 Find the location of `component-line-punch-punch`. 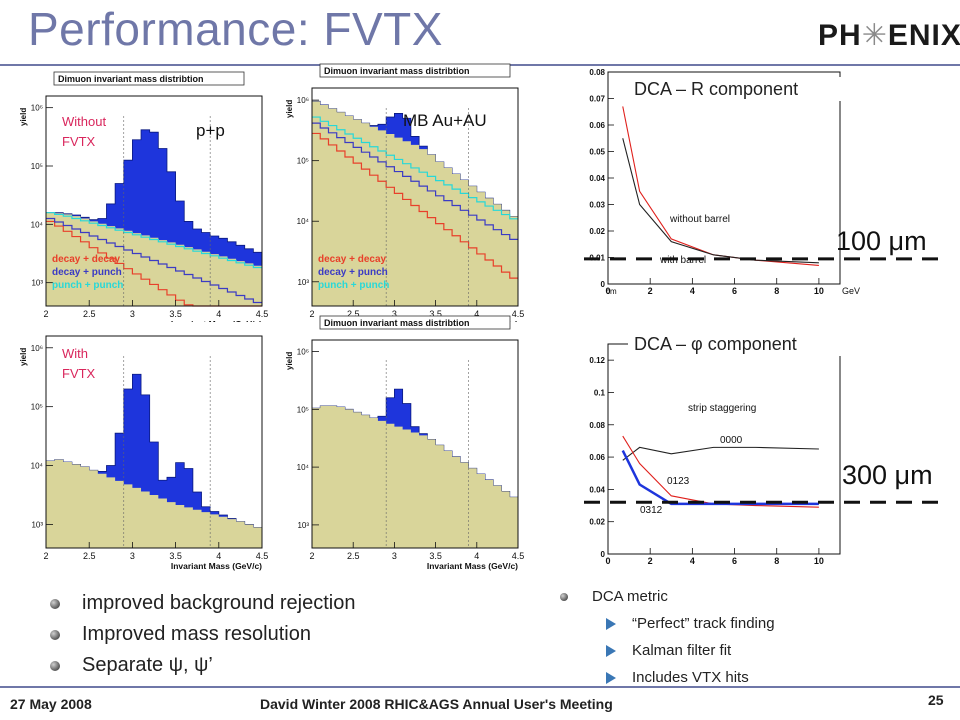

component-line-punch-punch is located at coordinates (415, 168).